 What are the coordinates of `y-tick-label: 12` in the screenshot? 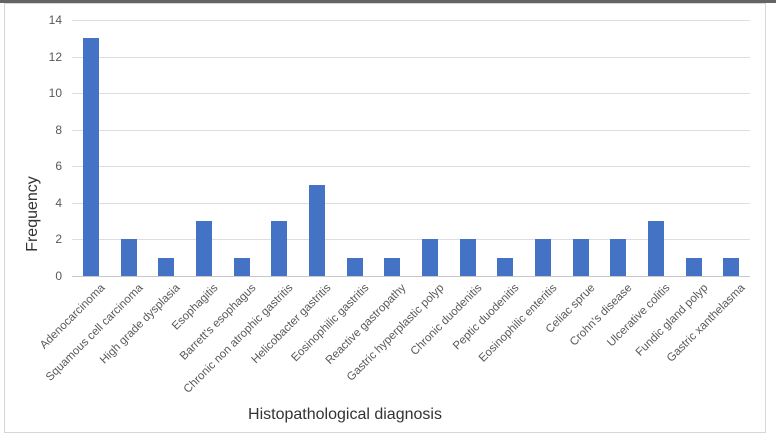 It's located at (55, 56).